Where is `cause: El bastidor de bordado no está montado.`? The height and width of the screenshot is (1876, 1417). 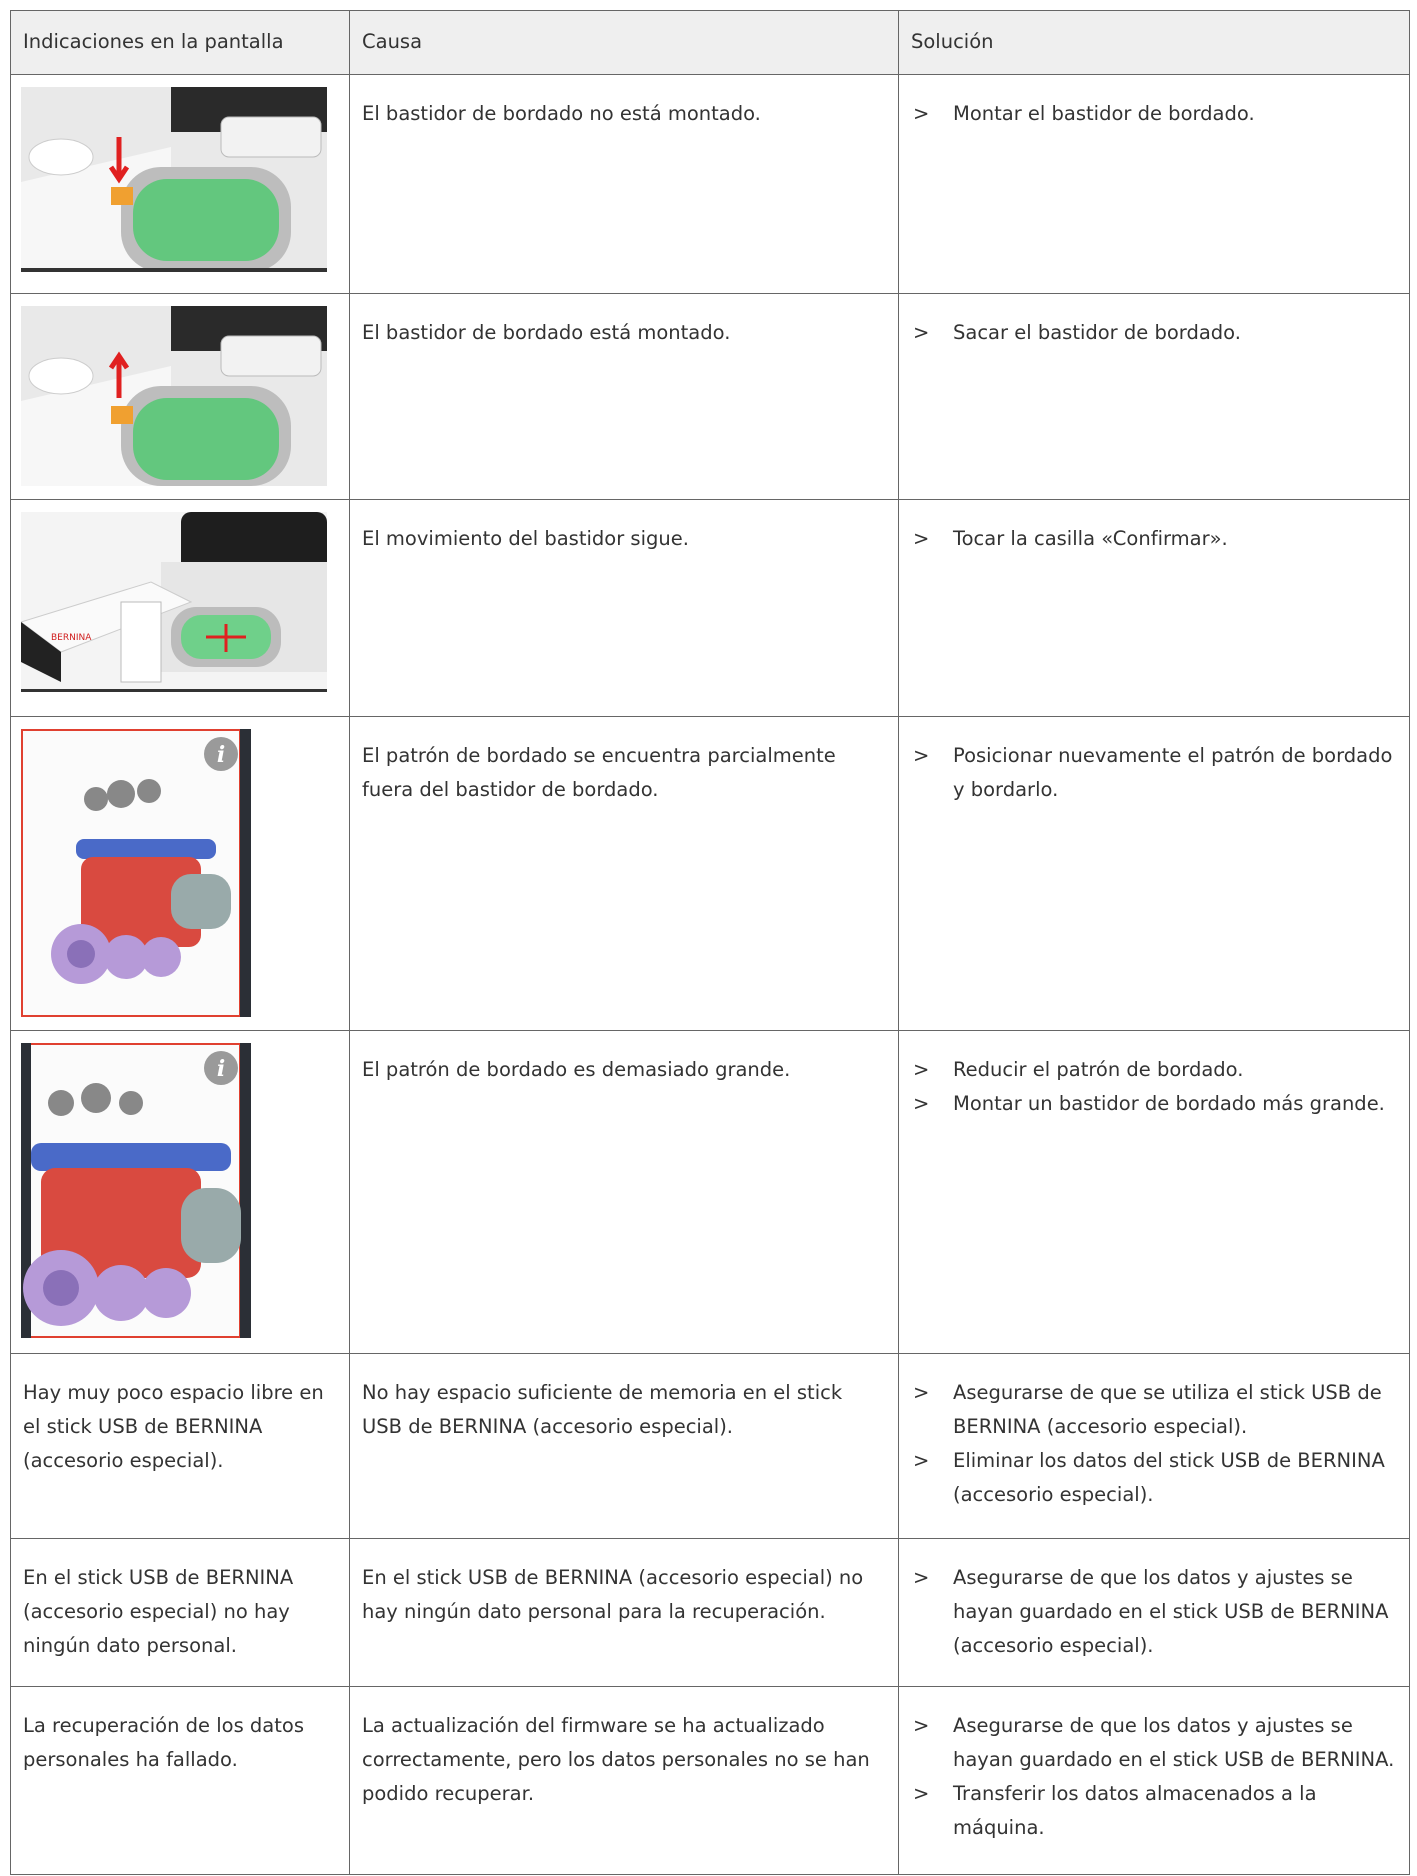 cause: El bastidor de bordado no está montado. is located at coordinates (624, 184).